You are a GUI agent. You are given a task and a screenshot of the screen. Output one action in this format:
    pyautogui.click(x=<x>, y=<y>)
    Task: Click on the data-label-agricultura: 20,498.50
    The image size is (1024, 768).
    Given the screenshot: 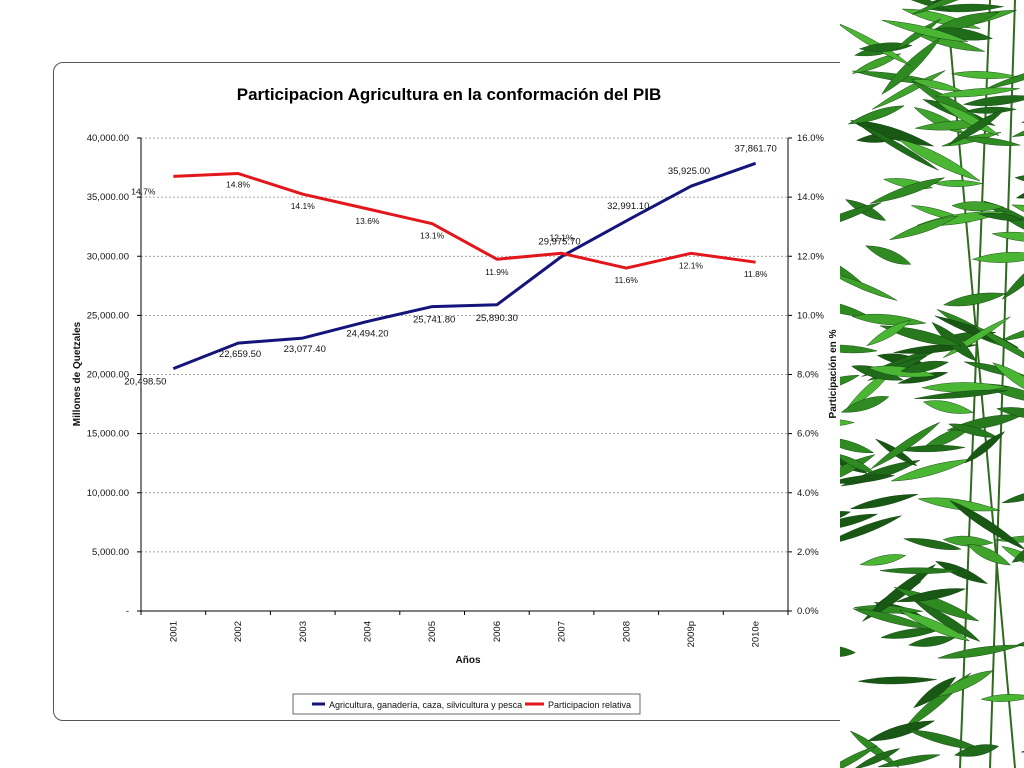 What is the action you would take?
    pyautogui.click(x=145, y=382)
    